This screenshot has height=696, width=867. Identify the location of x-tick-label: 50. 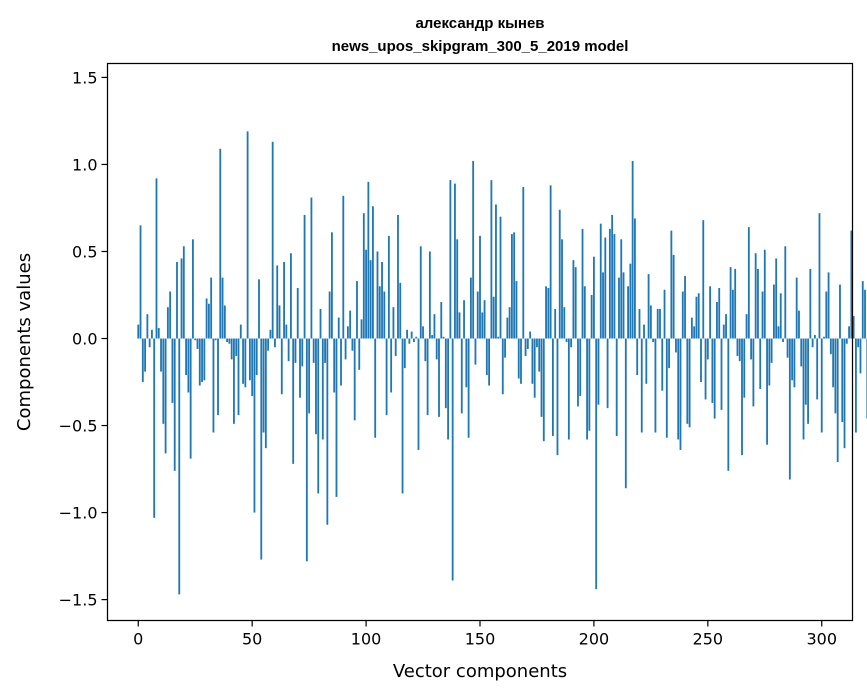
(252, 639).